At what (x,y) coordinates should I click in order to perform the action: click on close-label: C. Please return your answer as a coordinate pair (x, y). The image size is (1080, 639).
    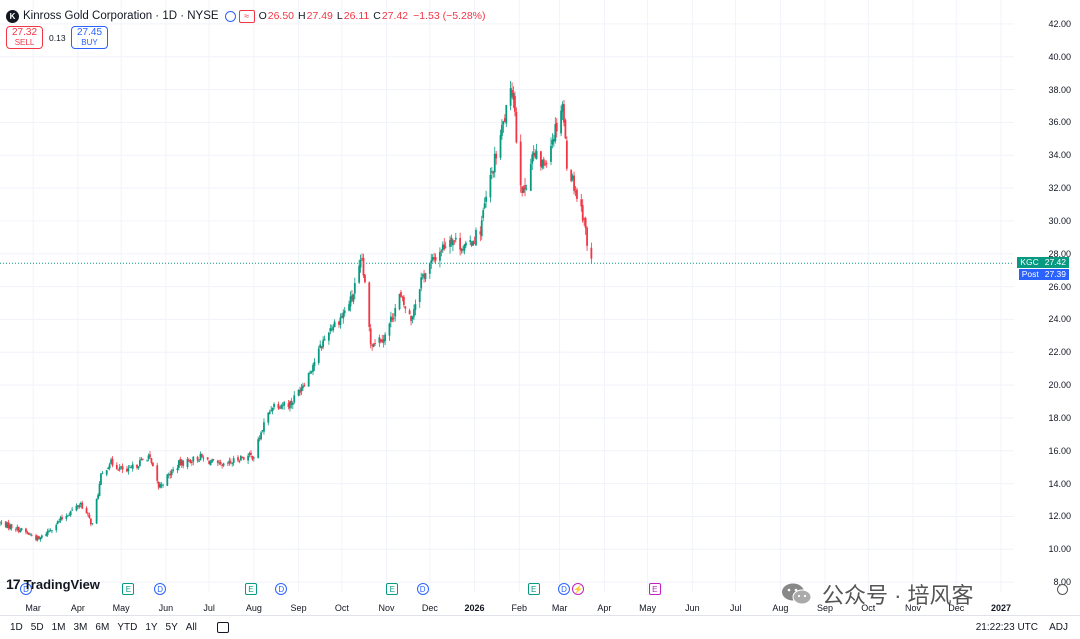
    Looking at the image, I should click on (377, 16).